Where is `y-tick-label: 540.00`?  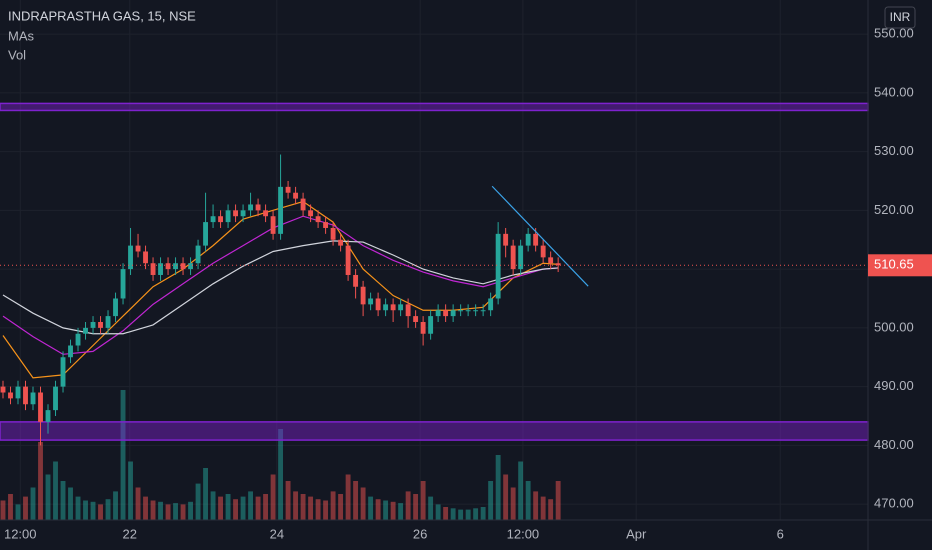 y-tick-label: 540.00 is located at coordinates (894, 91).